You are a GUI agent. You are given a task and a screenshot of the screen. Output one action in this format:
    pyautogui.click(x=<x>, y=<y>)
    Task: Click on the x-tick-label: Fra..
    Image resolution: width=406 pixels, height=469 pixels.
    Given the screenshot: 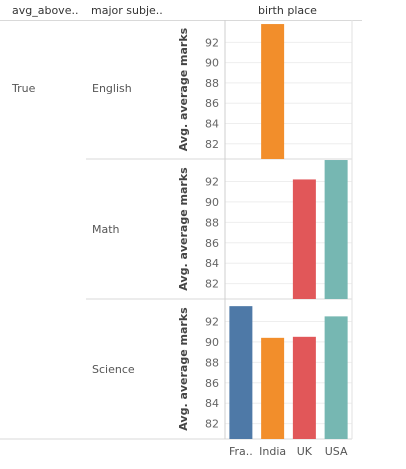 What is the action you would take?
    pyautogui.click(x=241, y=451)
    